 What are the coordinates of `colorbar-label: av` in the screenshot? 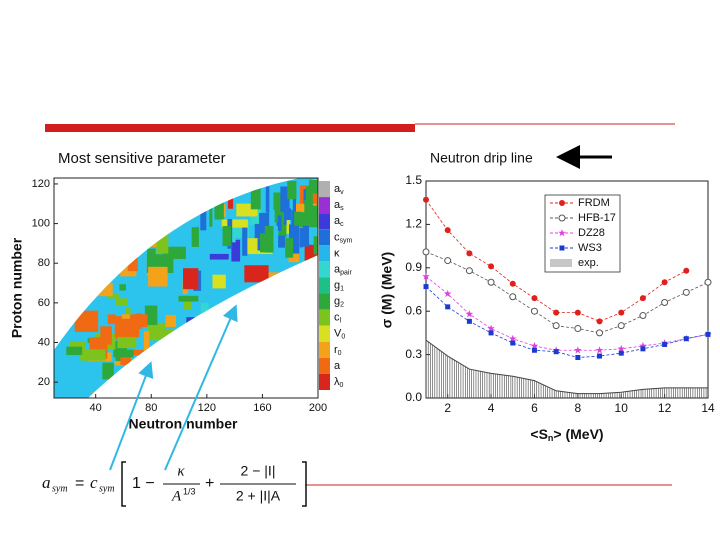 It's located at (339, 189).